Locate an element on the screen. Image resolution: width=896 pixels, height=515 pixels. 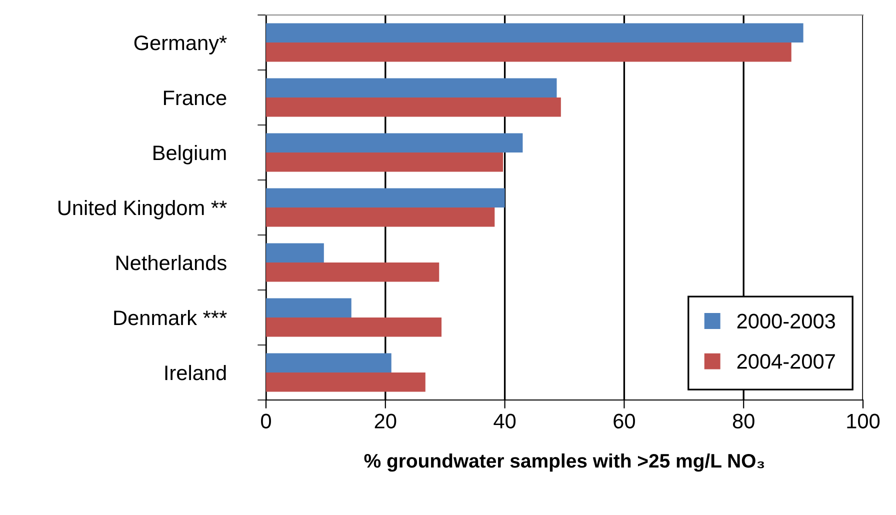
x-tick-label: 0 is located at coordinates (266, 421).